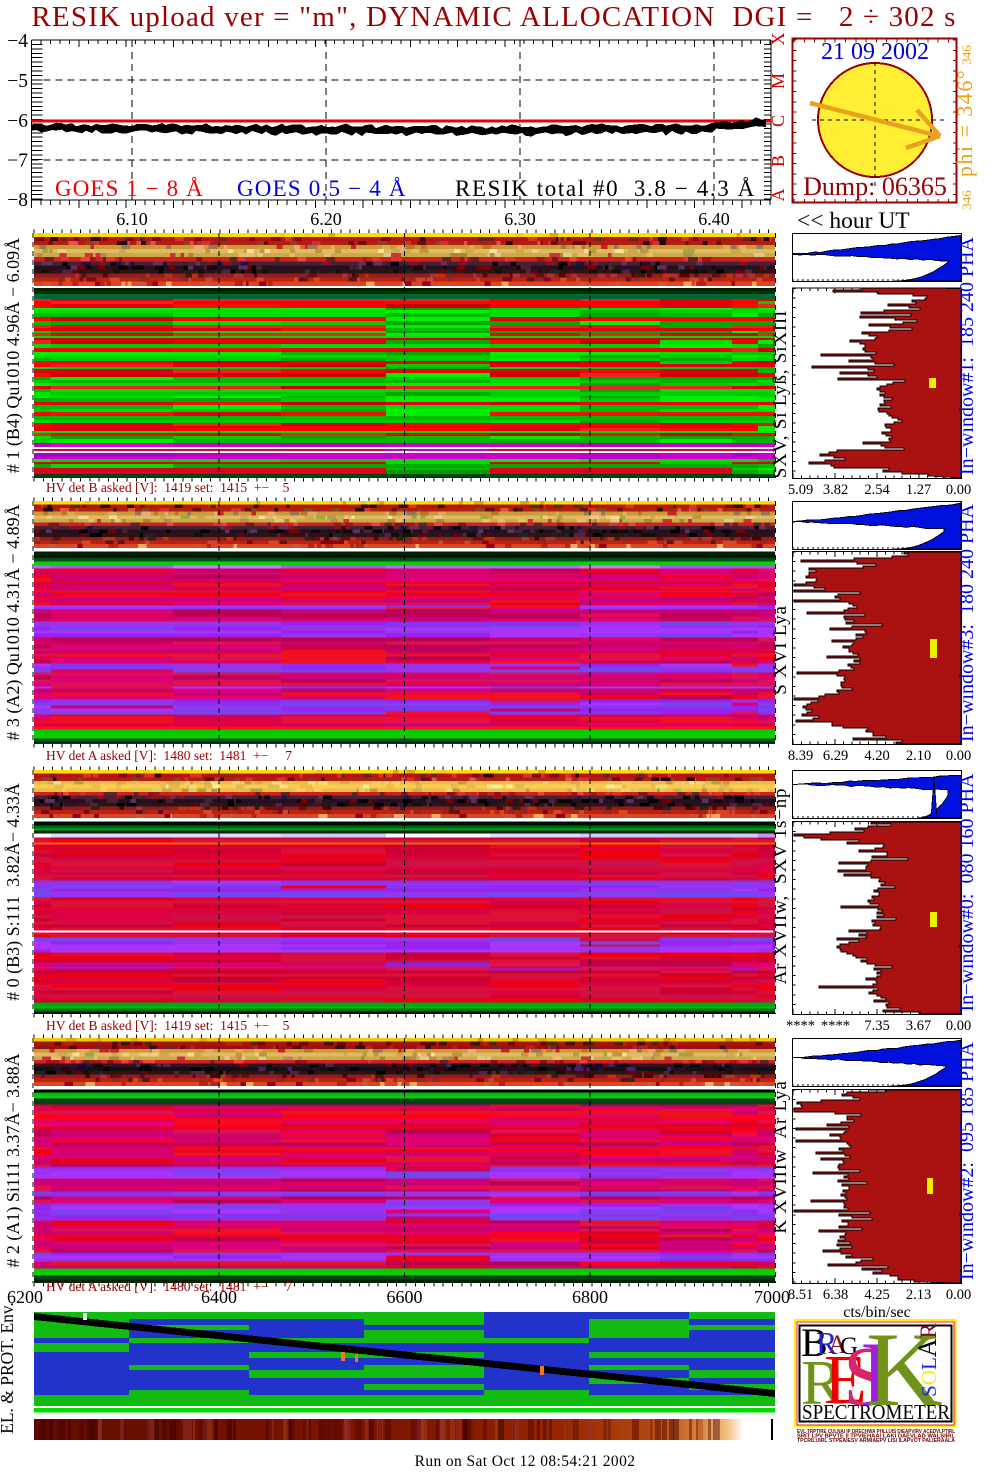  What do you see at coordinates (967, 622) in the screenshot?
I see `svg-text: In−window#3: 180 240 PHA` at bounding box center [967, 622].